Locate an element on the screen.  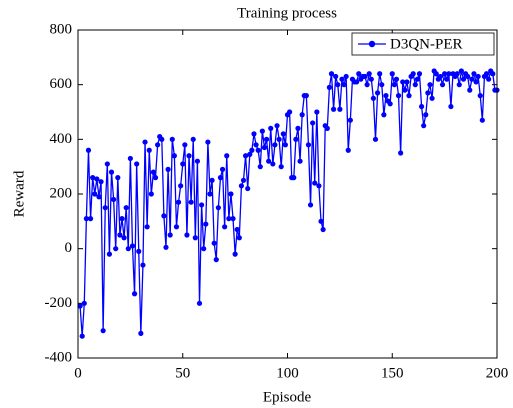
y-tick-label: -200 is located at coordinates (59, 303).